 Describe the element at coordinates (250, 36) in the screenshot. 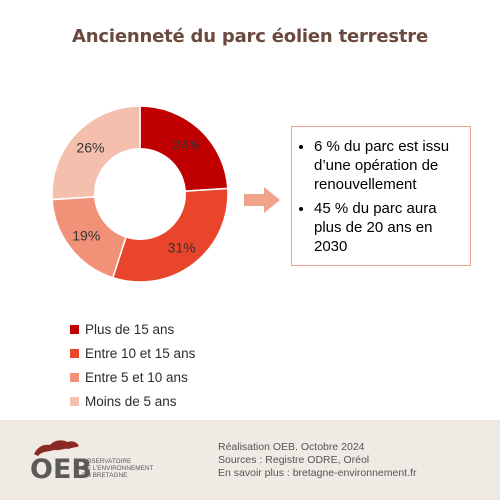

I see `chart-title: Ancienneté du parc éolien terrestre` at that location.